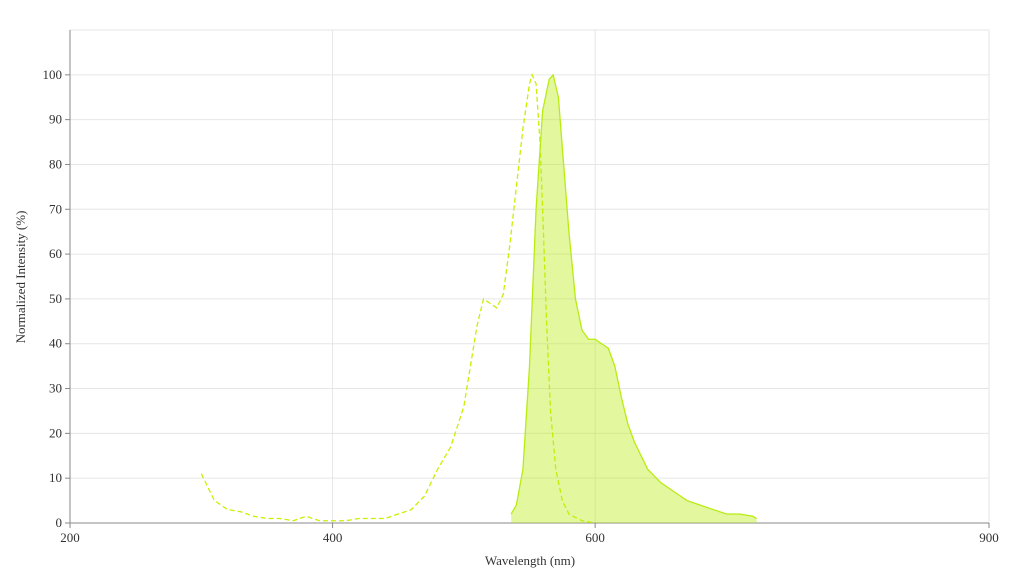 This screenshot has height=574, width=1010. I want to click on x-tick-label: 600, so click(595, 537).